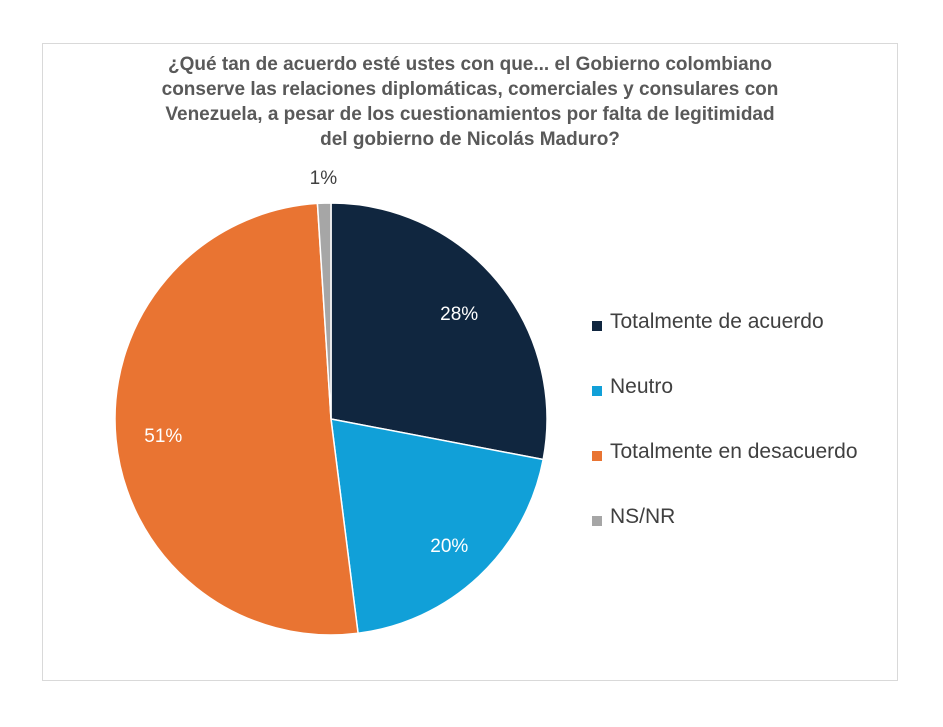  I want to click on pie-slice-totalmente-de-acuerdo, so click(439, 331).